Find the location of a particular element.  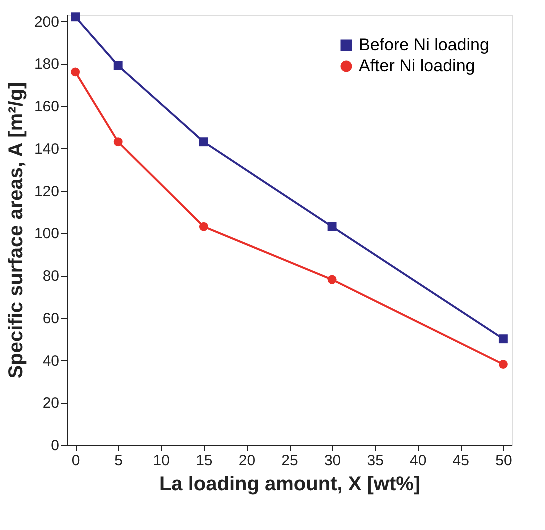

x-tick-label: 45 is located at coordinates (461, 461).